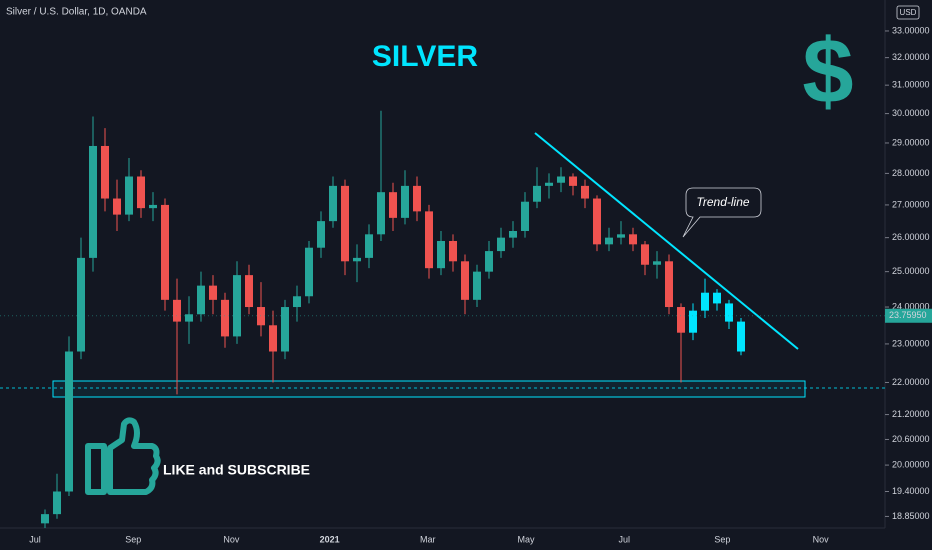 The height and width of the screenshot is (550, 932). Describe the element at coordinates (911, 142) in the screenshot. I see `y-tick-label: 29.00000` at that location.